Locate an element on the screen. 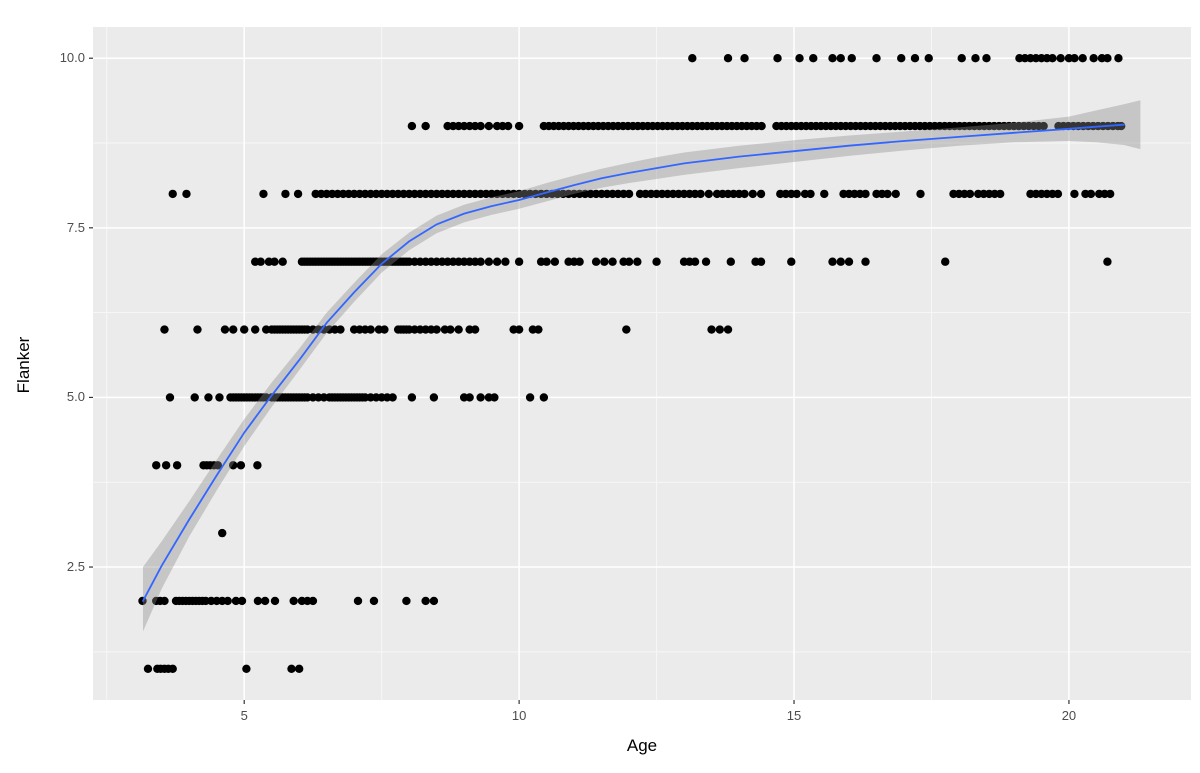  y-tick-label: 5.0 is located at coordinates (75, 397).